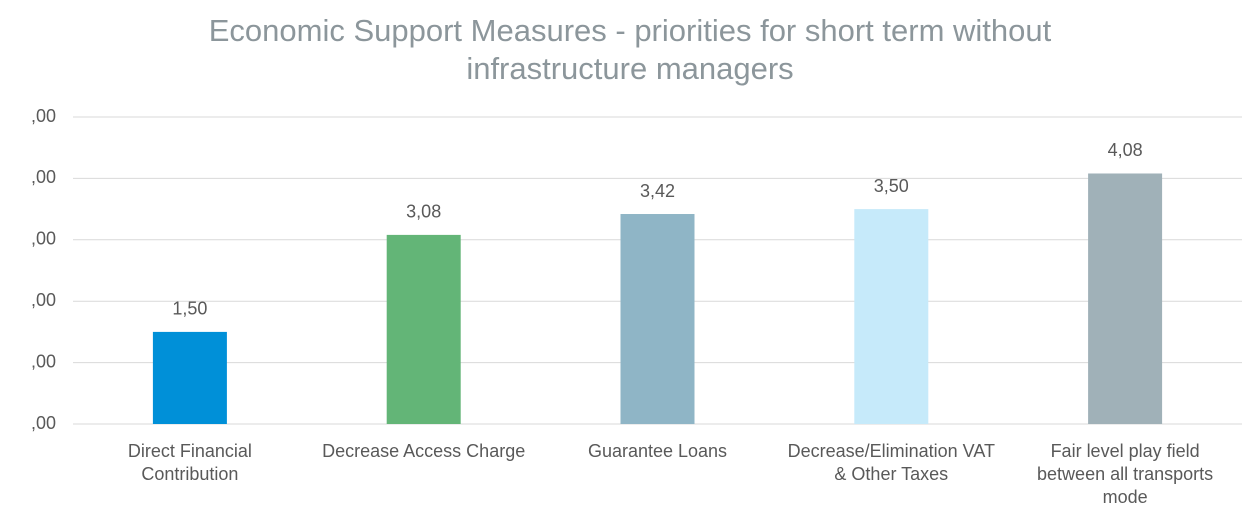 The width and height of the screenshot is (1243, 507). Describe the element at coordinates (891, 462) in the screenshot. I see `x-tick-label: Decrease/Elimination VAT & Other Taxes` at that location.